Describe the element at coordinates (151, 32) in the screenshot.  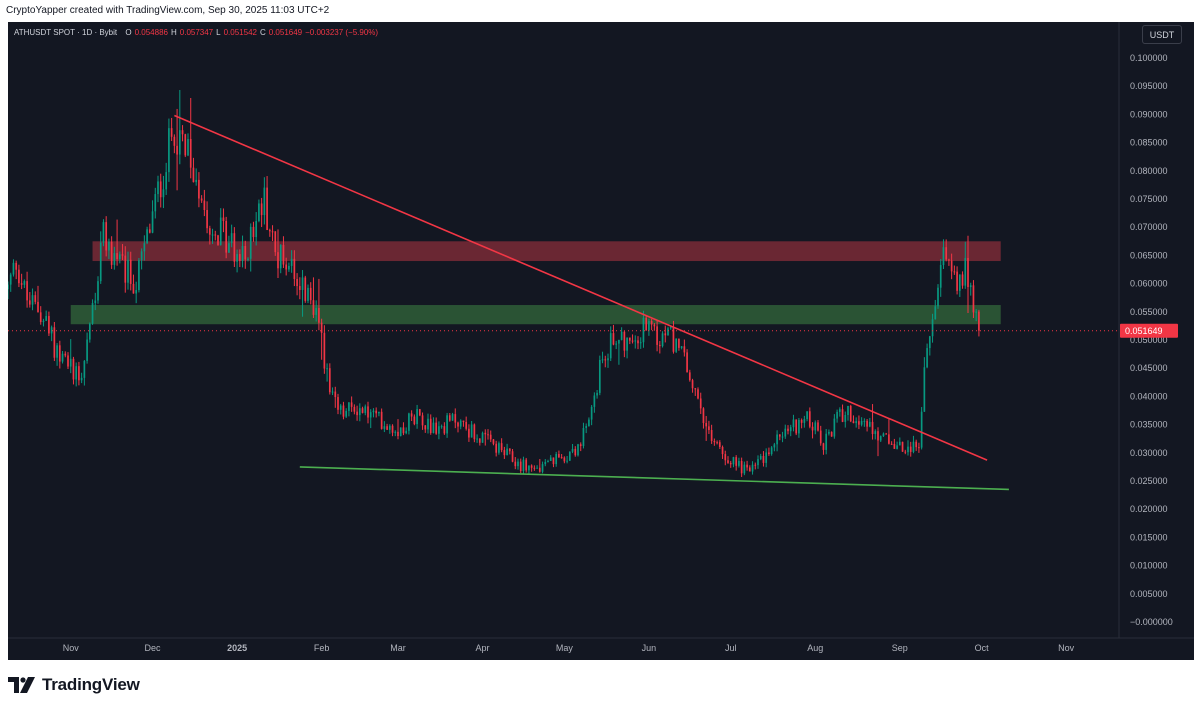
I see `open-value: 0.054886` at that location.